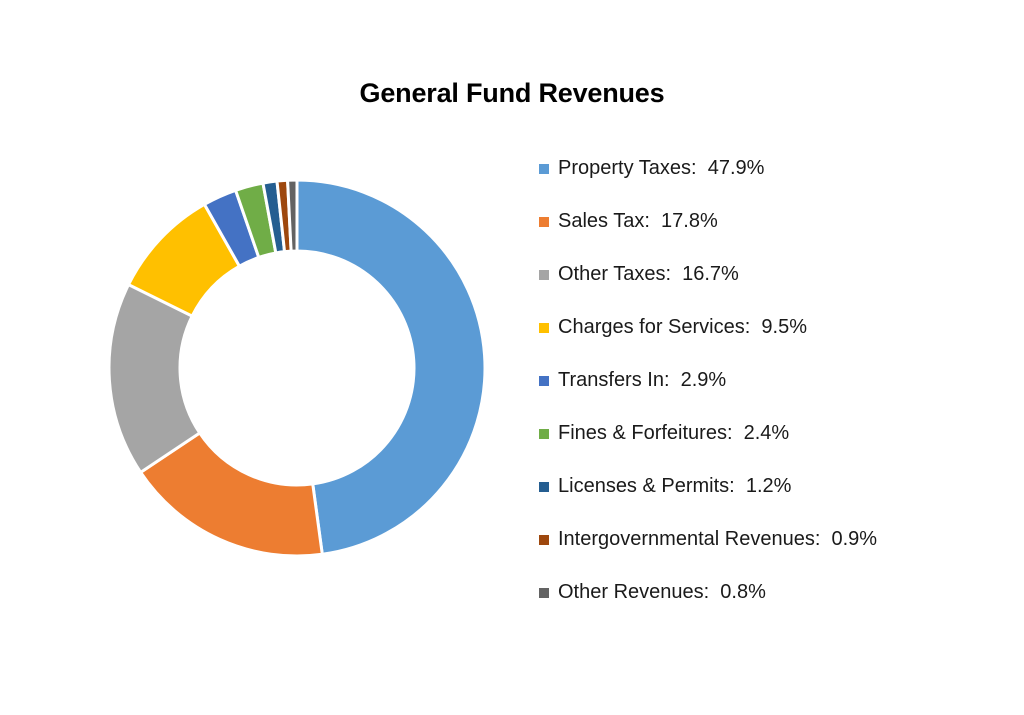 The width and height of the screenshot is (1024, 715). Describe the element at coordinates (292, 215) in the screenshot. I see `donut-slice-other-revenues` at that location.